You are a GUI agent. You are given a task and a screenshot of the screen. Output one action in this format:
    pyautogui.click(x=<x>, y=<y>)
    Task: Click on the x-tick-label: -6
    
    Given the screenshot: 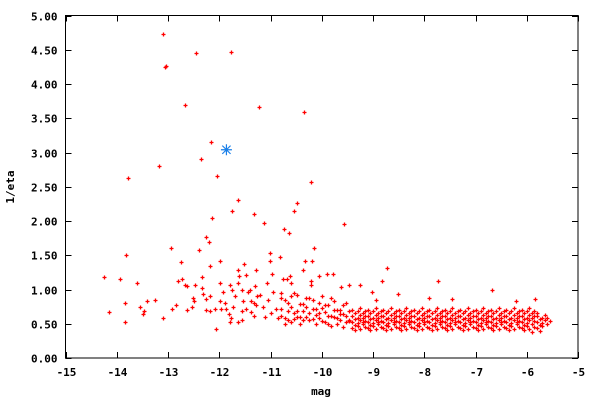 What is the action you would take?
    pyautogui.click(x=528, y=372)
    